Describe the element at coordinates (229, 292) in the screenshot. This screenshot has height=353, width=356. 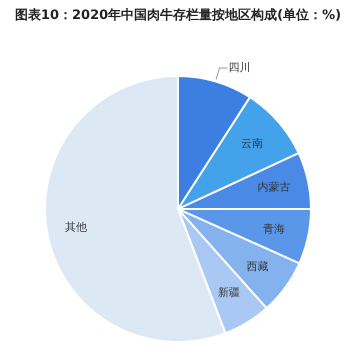
I see `slice-label: 新疆` at that location.